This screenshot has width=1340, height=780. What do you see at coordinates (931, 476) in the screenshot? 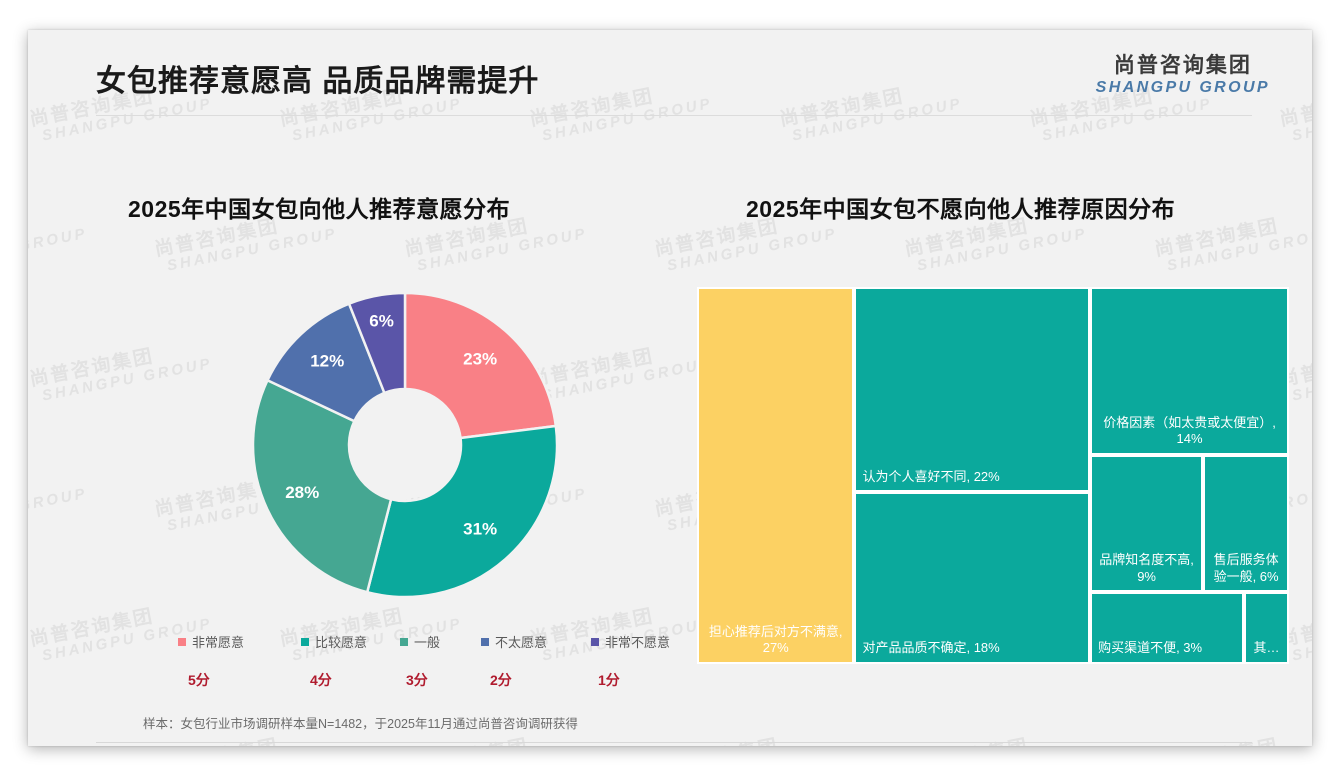
I see `treemap-tile-label: 认为个人喜好不同, 22%` at bounding box center [931, 476].